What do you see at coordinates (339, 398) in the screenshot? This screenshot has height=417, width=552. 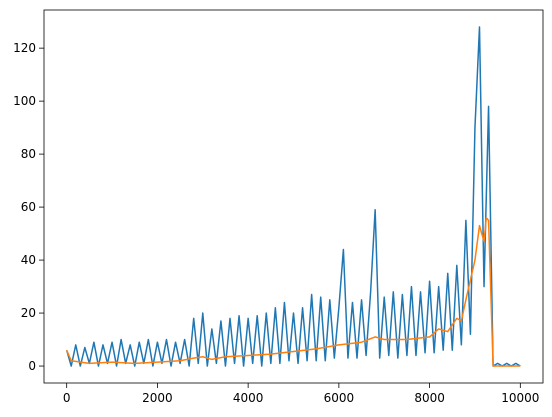 I see `x-tick-label: 6000` at bounding box center [339, 398].